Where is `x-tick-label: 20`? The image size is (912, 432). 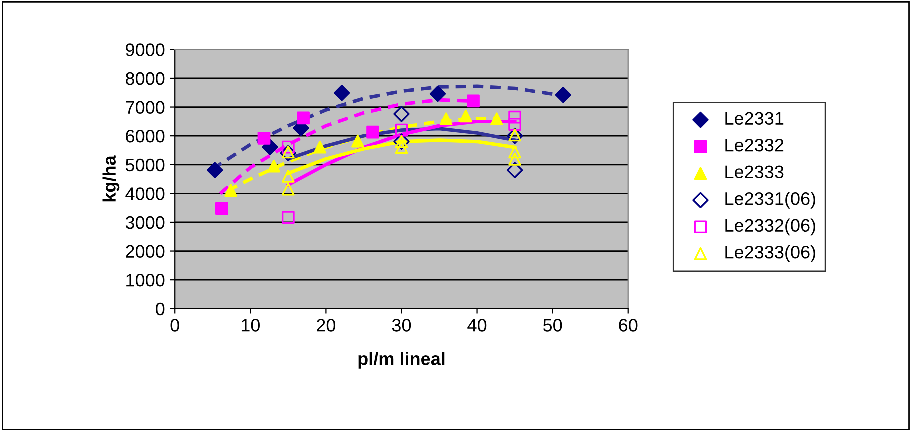 x-tick-label: 20 is located at coordinates (326, 325).